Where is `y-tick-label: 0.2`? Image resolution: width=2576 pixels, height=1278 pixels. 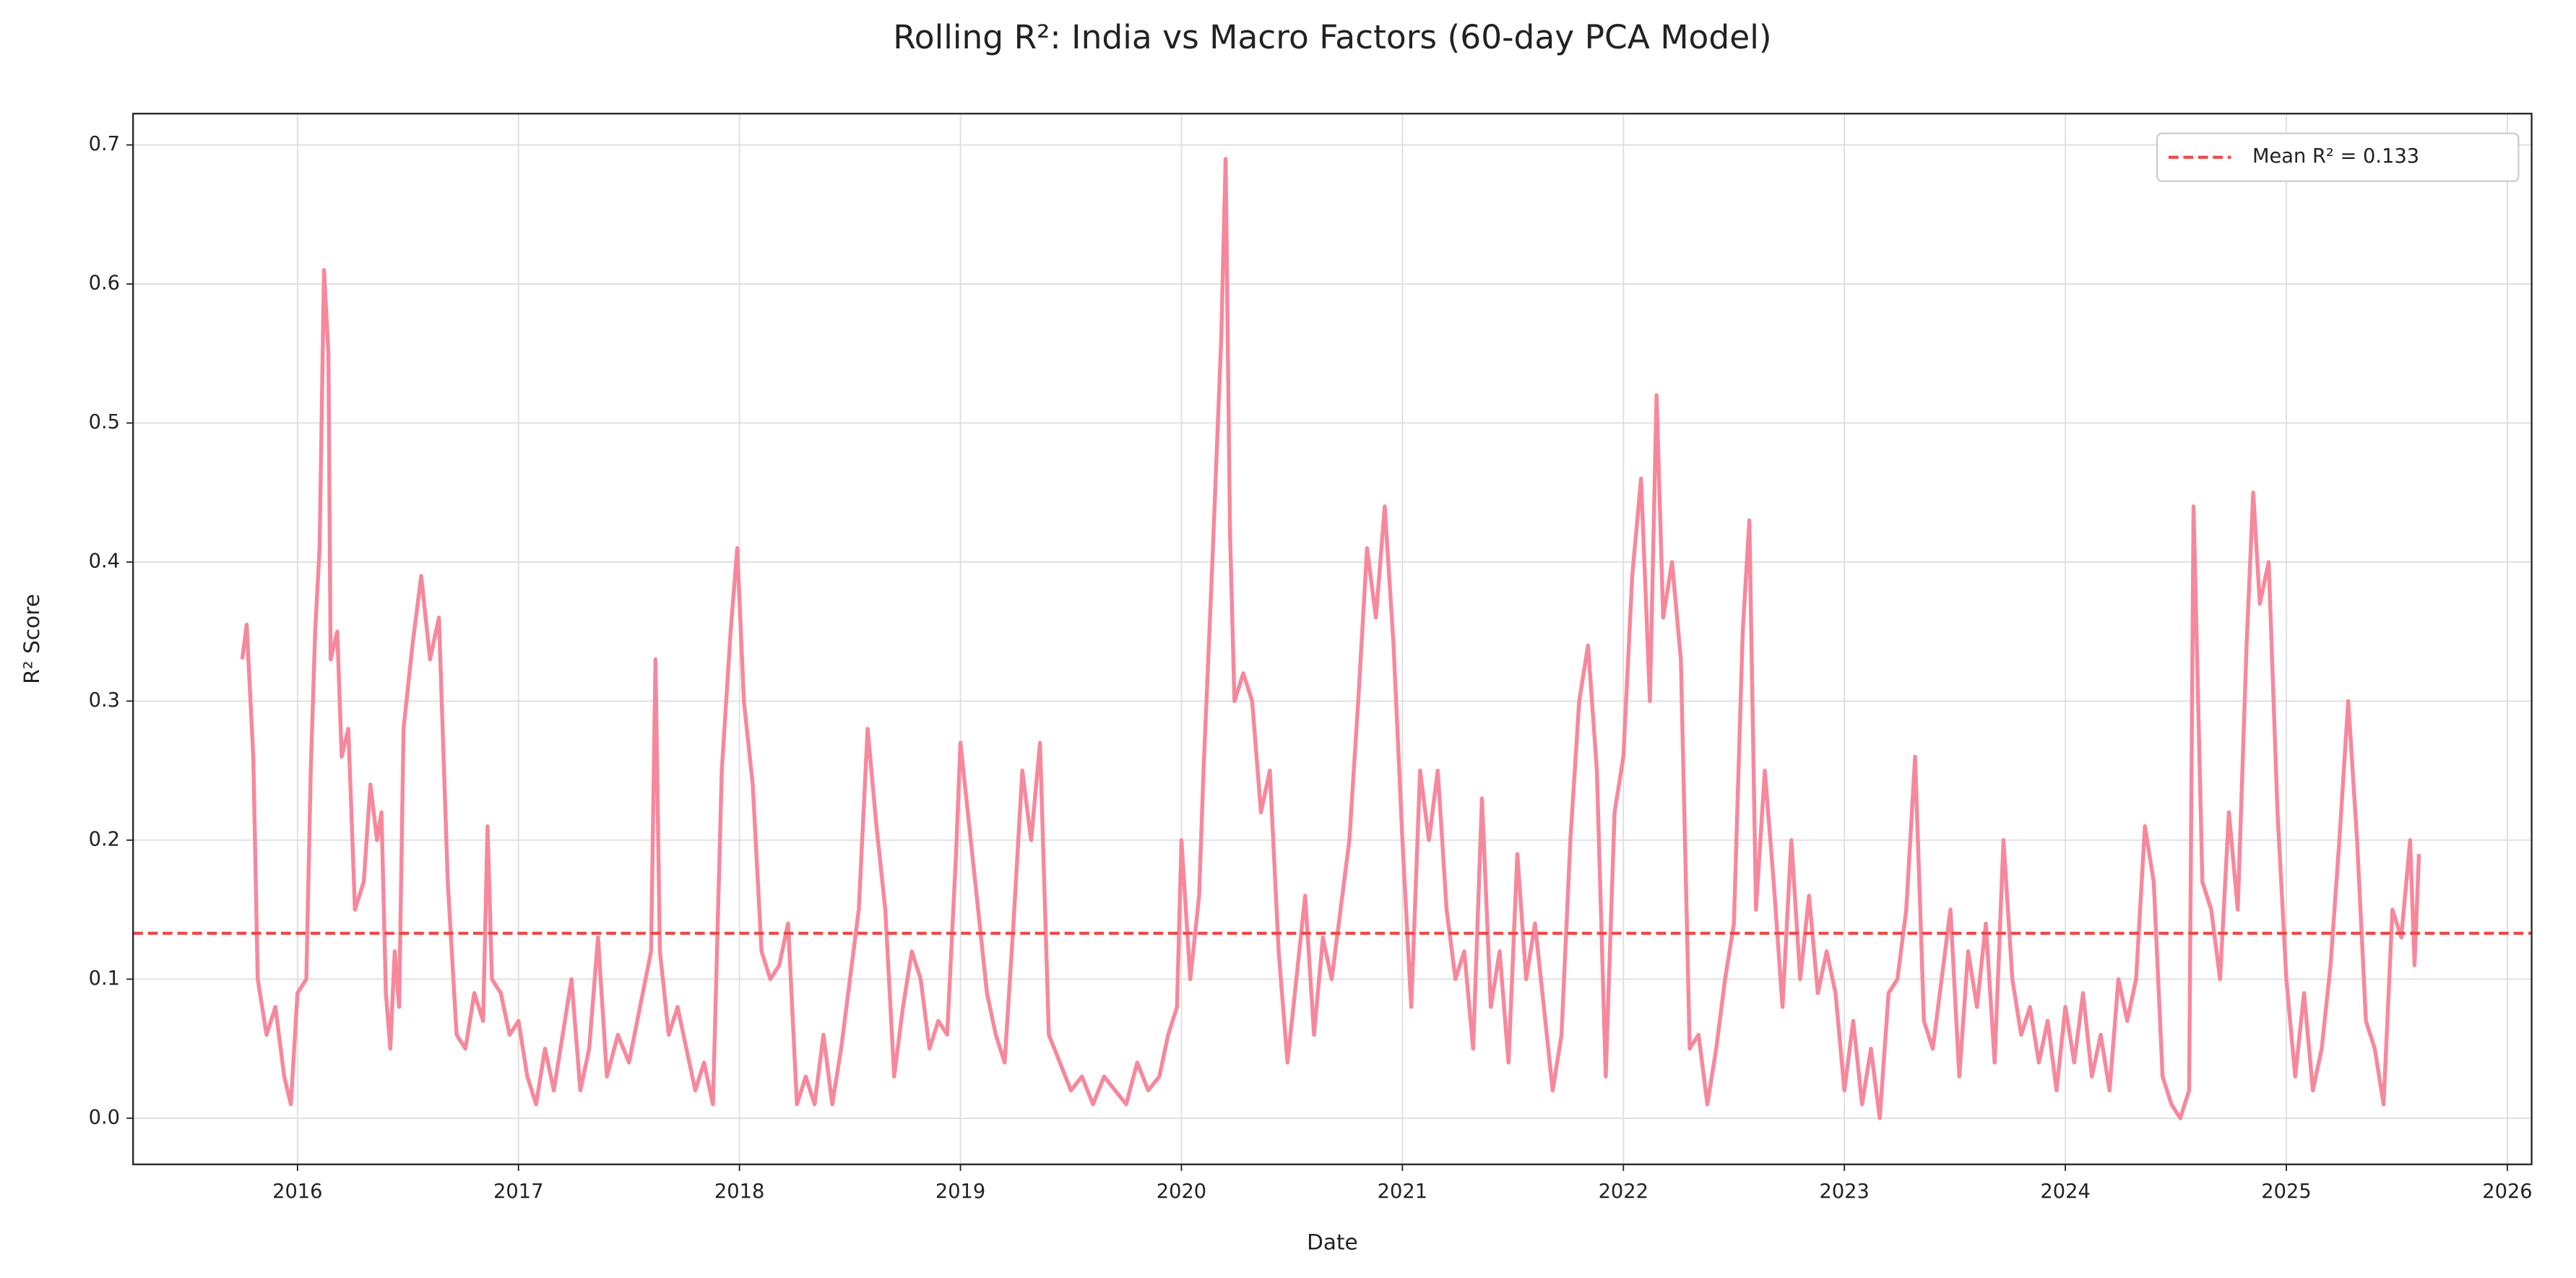 y-tick-label: 0.2 is located at coordinates (104, 839).